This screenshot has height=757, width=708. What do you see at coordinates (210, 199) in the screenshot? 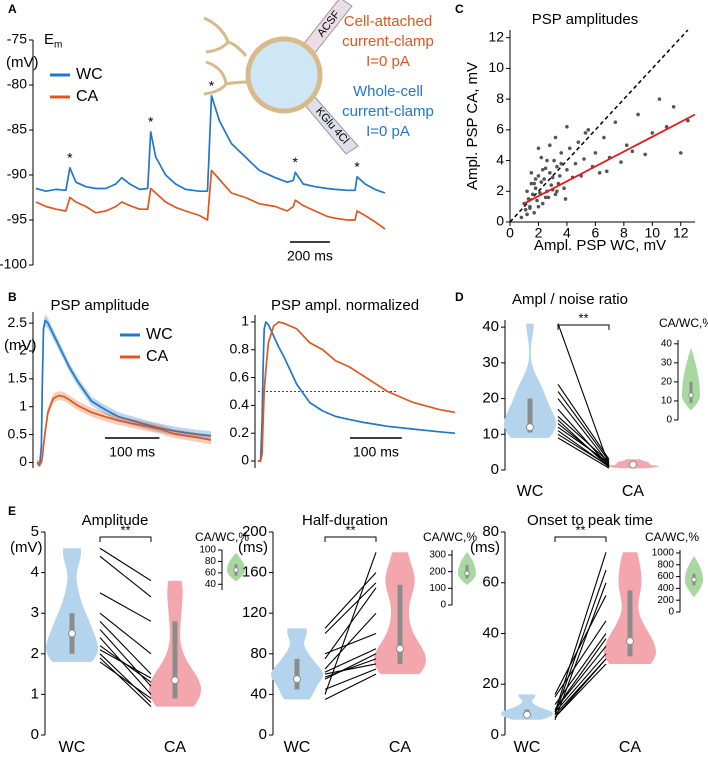
I see `trace` at bounding box center [210, 199].